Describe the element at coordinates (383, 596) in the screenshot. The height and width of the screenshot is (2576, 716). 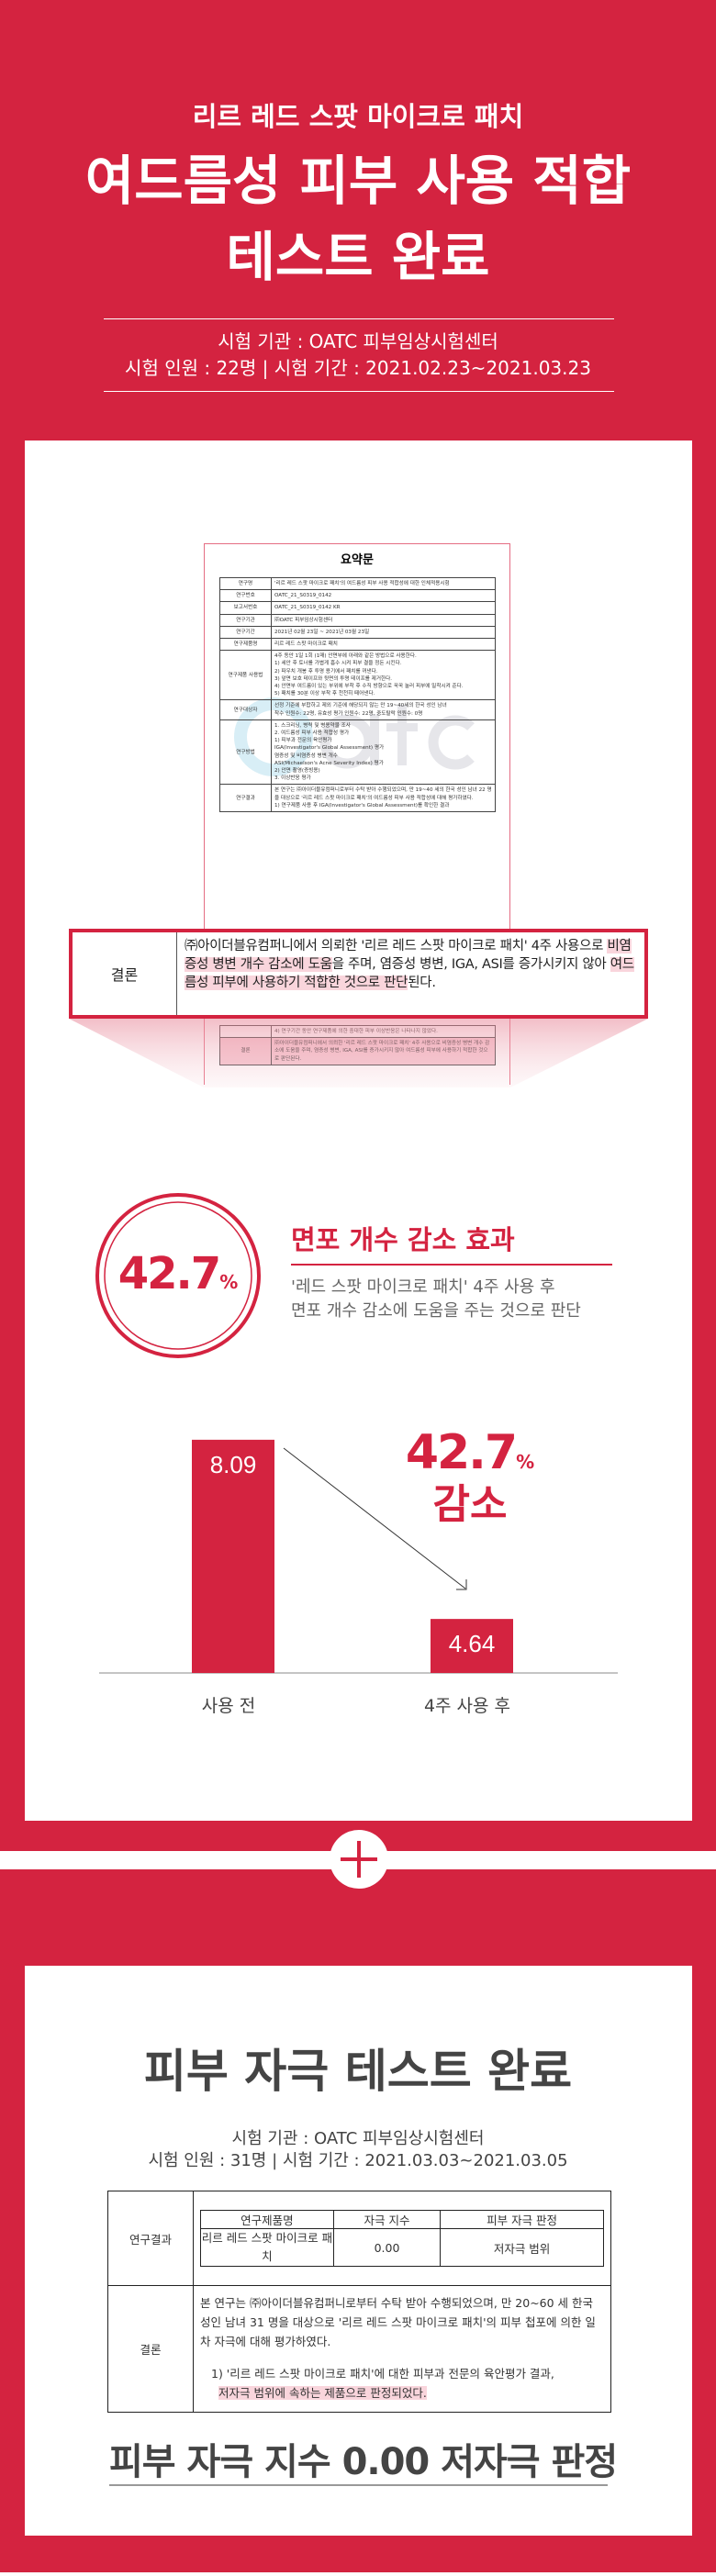
I see `row-value: OATC_21_S0319_0142` at that location.